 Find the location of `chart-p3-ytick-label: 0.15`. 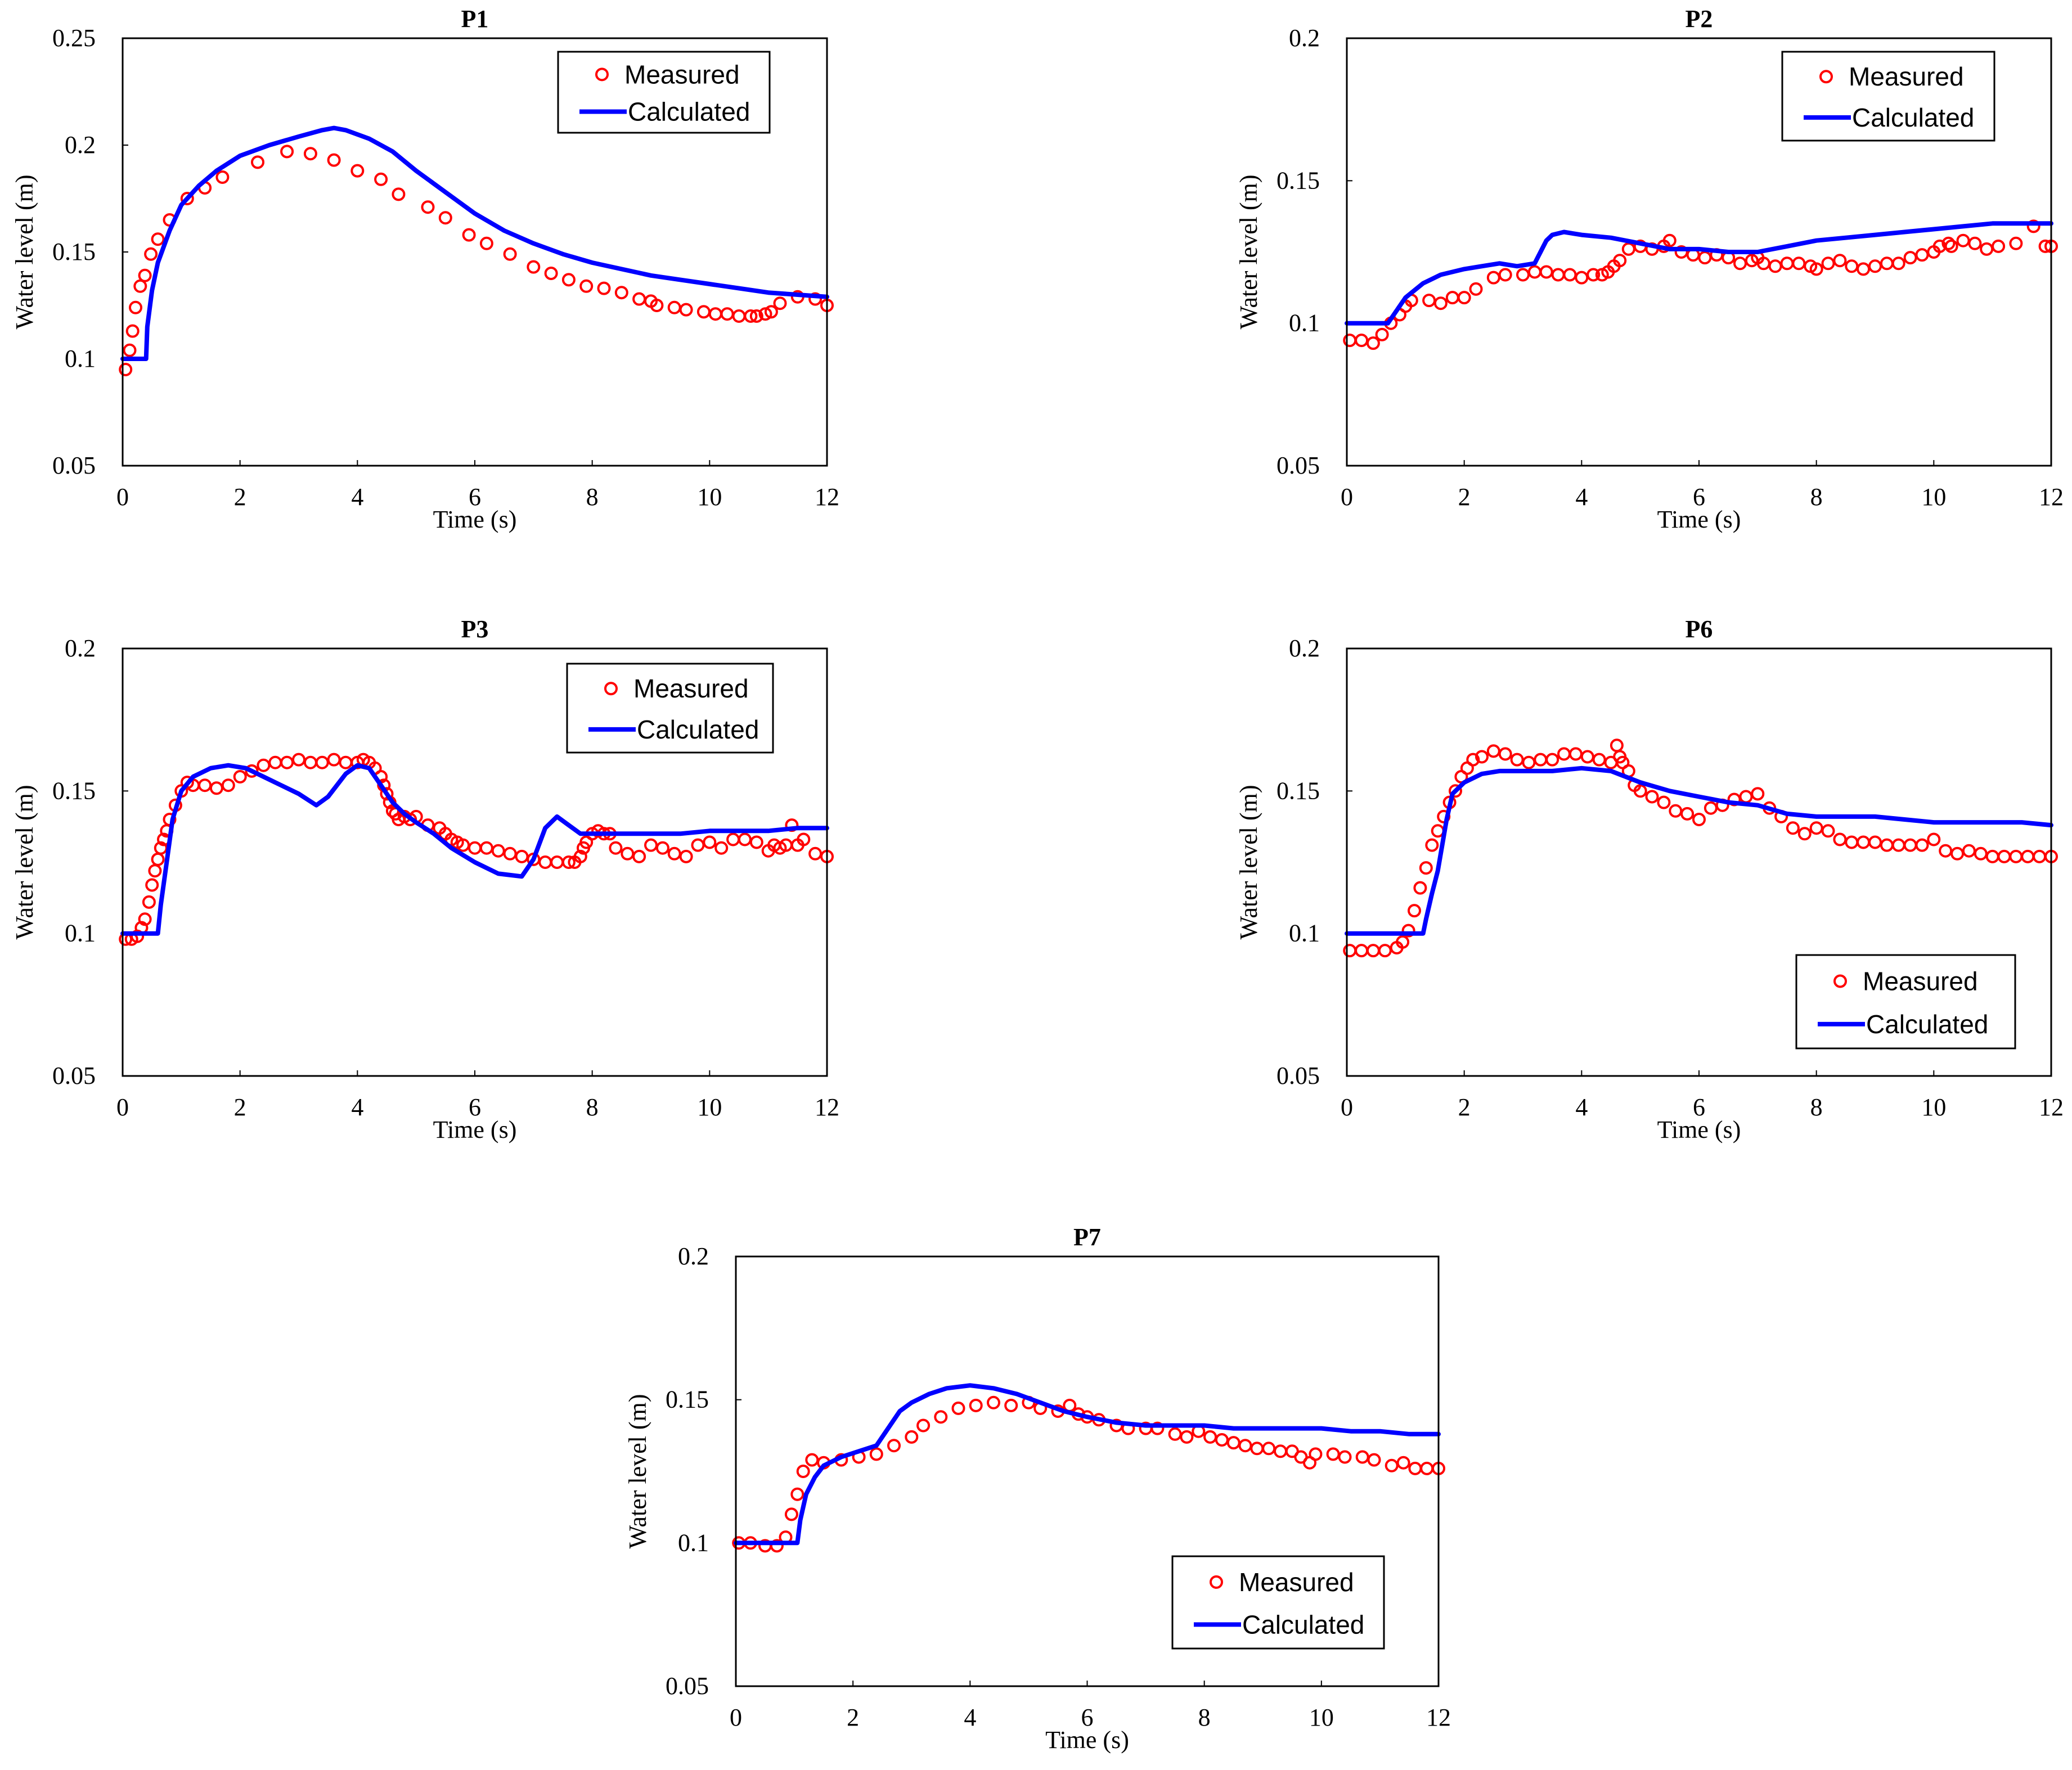

chart-p3-ytick-label: 0.15 is located at coordinates (74, 790).